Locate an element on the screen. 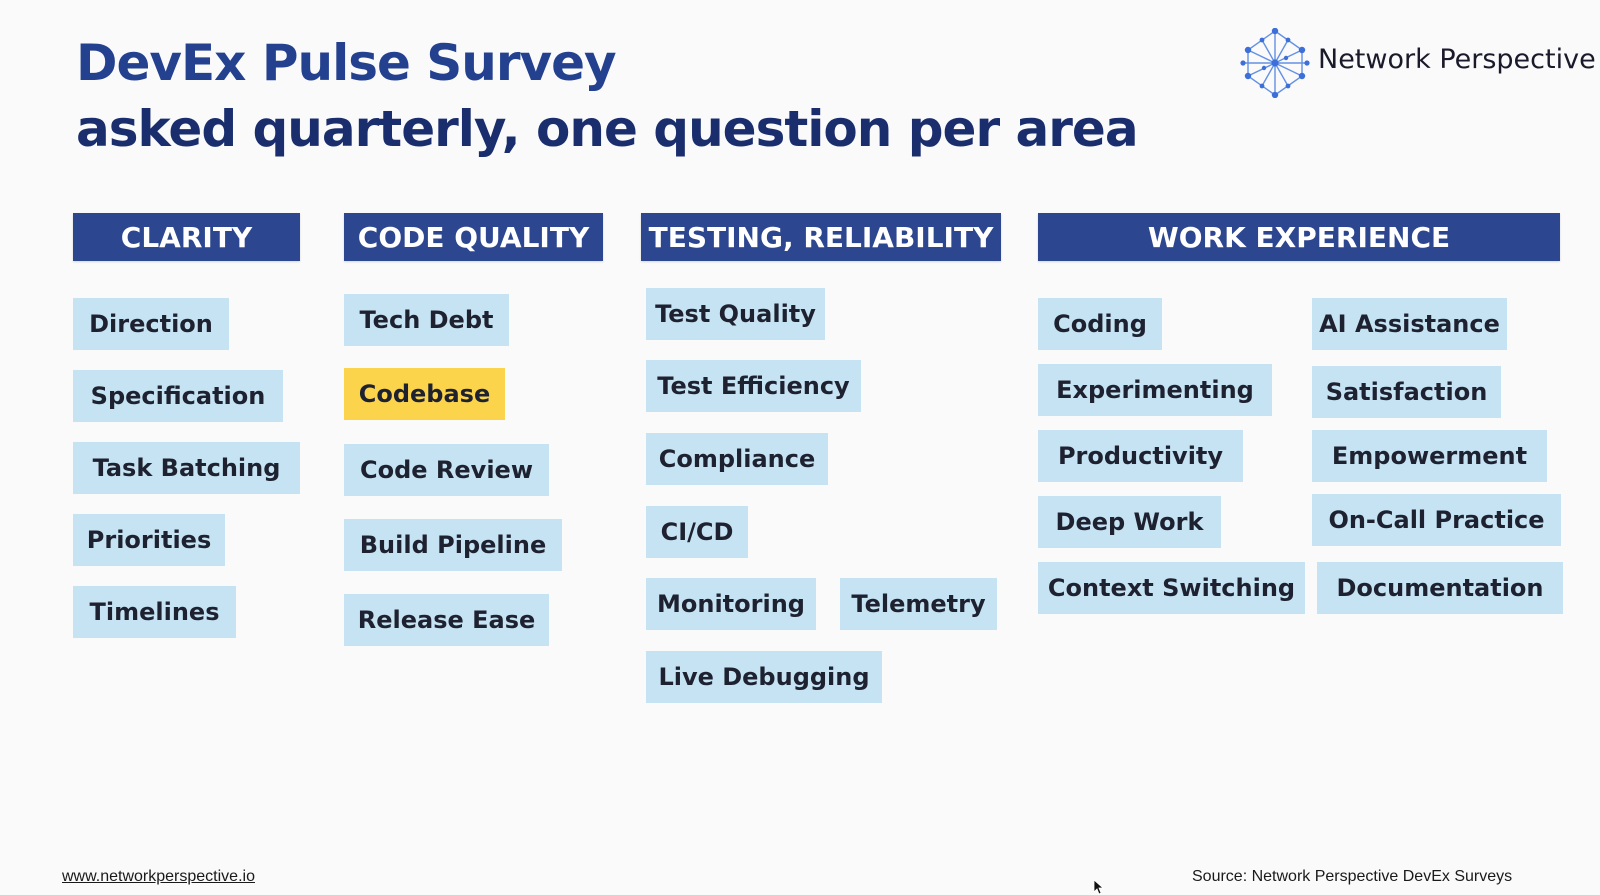  tag-empowerment: Empowerment is located at coordinates (1429, 456).